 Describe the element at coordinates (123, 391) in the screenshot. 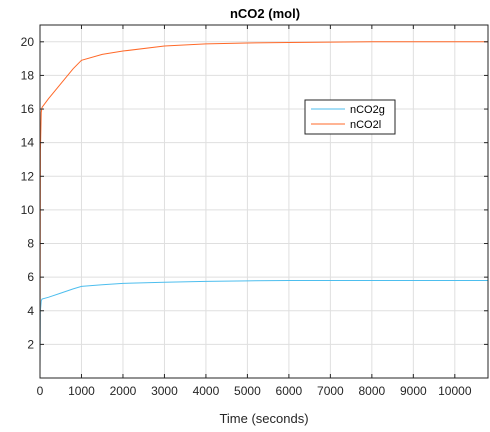

I see `x-tick-label: 2000` at that location.